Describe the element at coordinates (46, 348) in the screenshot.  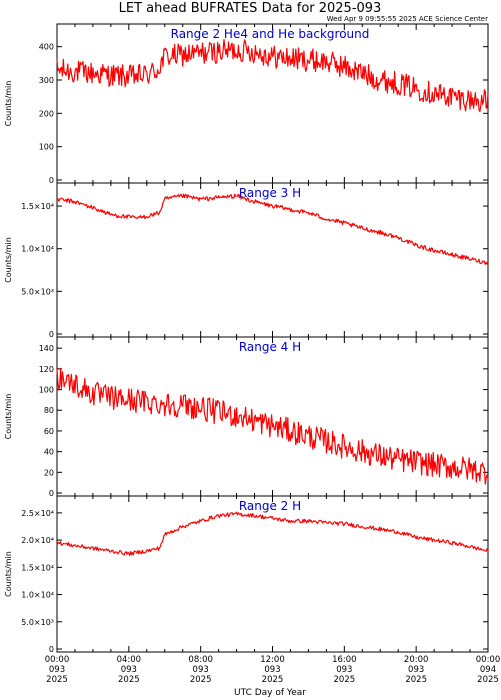
I see `y-tick-label: 140` at that location.